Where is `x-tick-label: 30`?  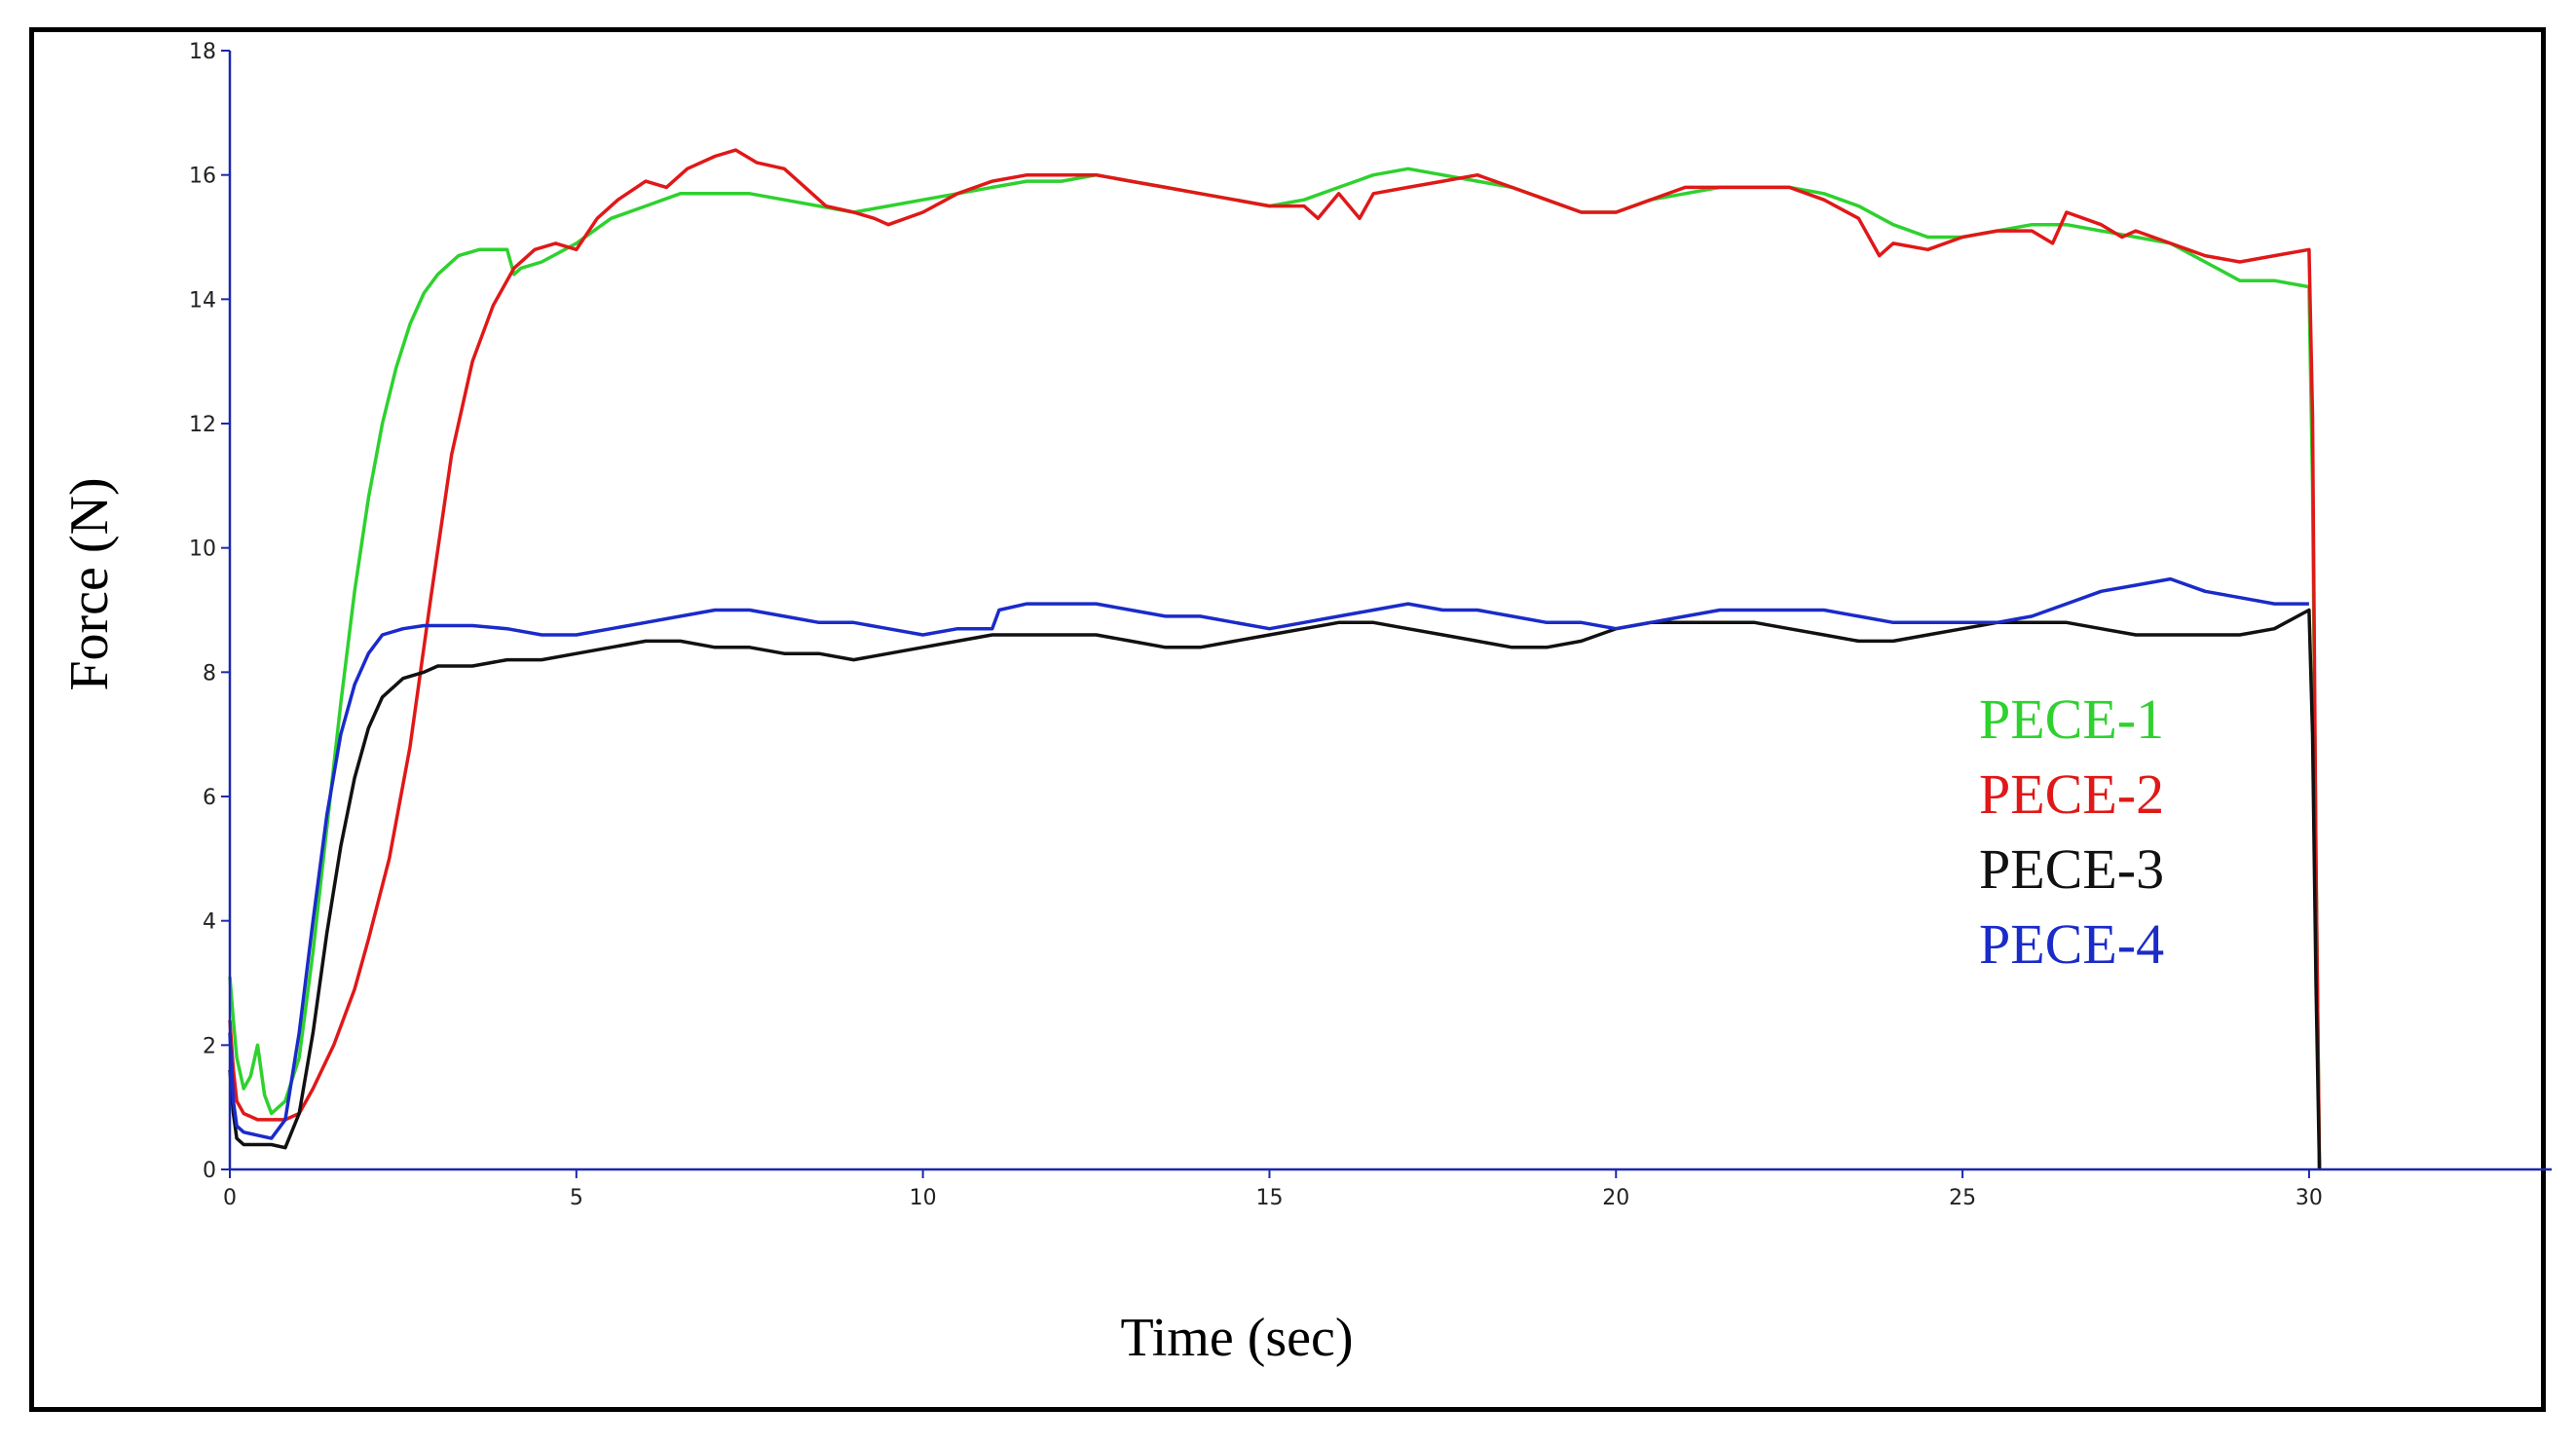
x-tick-label: 30 is located at coordinates (2309, 1198).